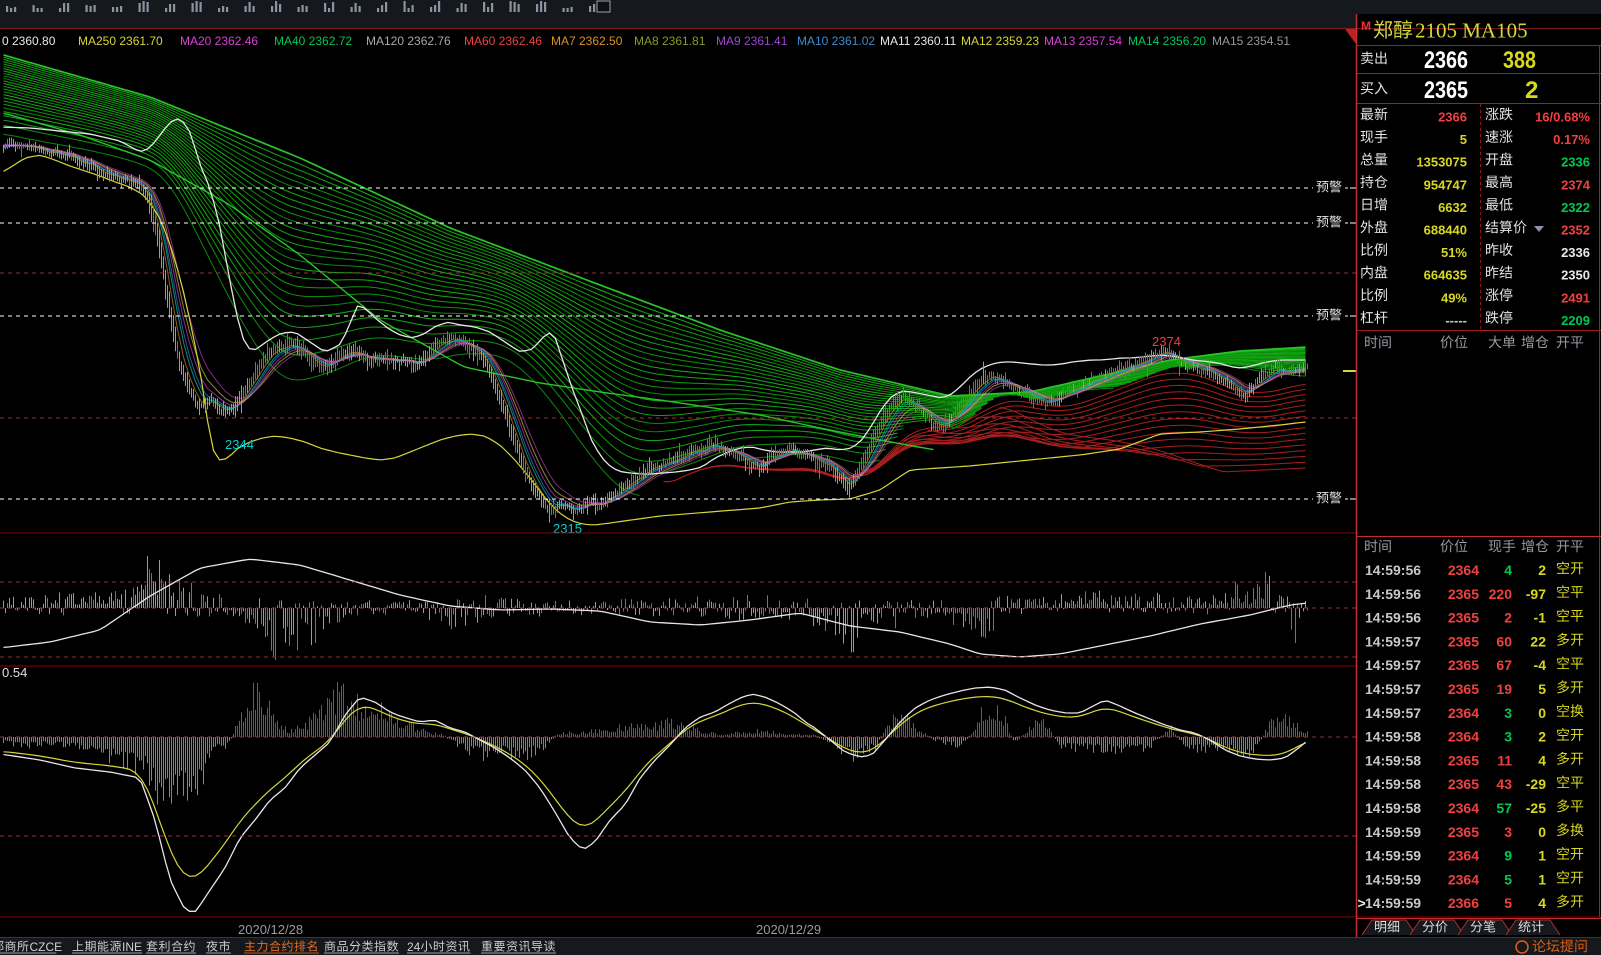  What do you see at coordinates (1167, 41) in the screenshot?
I see `svg-text: MA14 2356.20` at bounding box center [1167, 41].